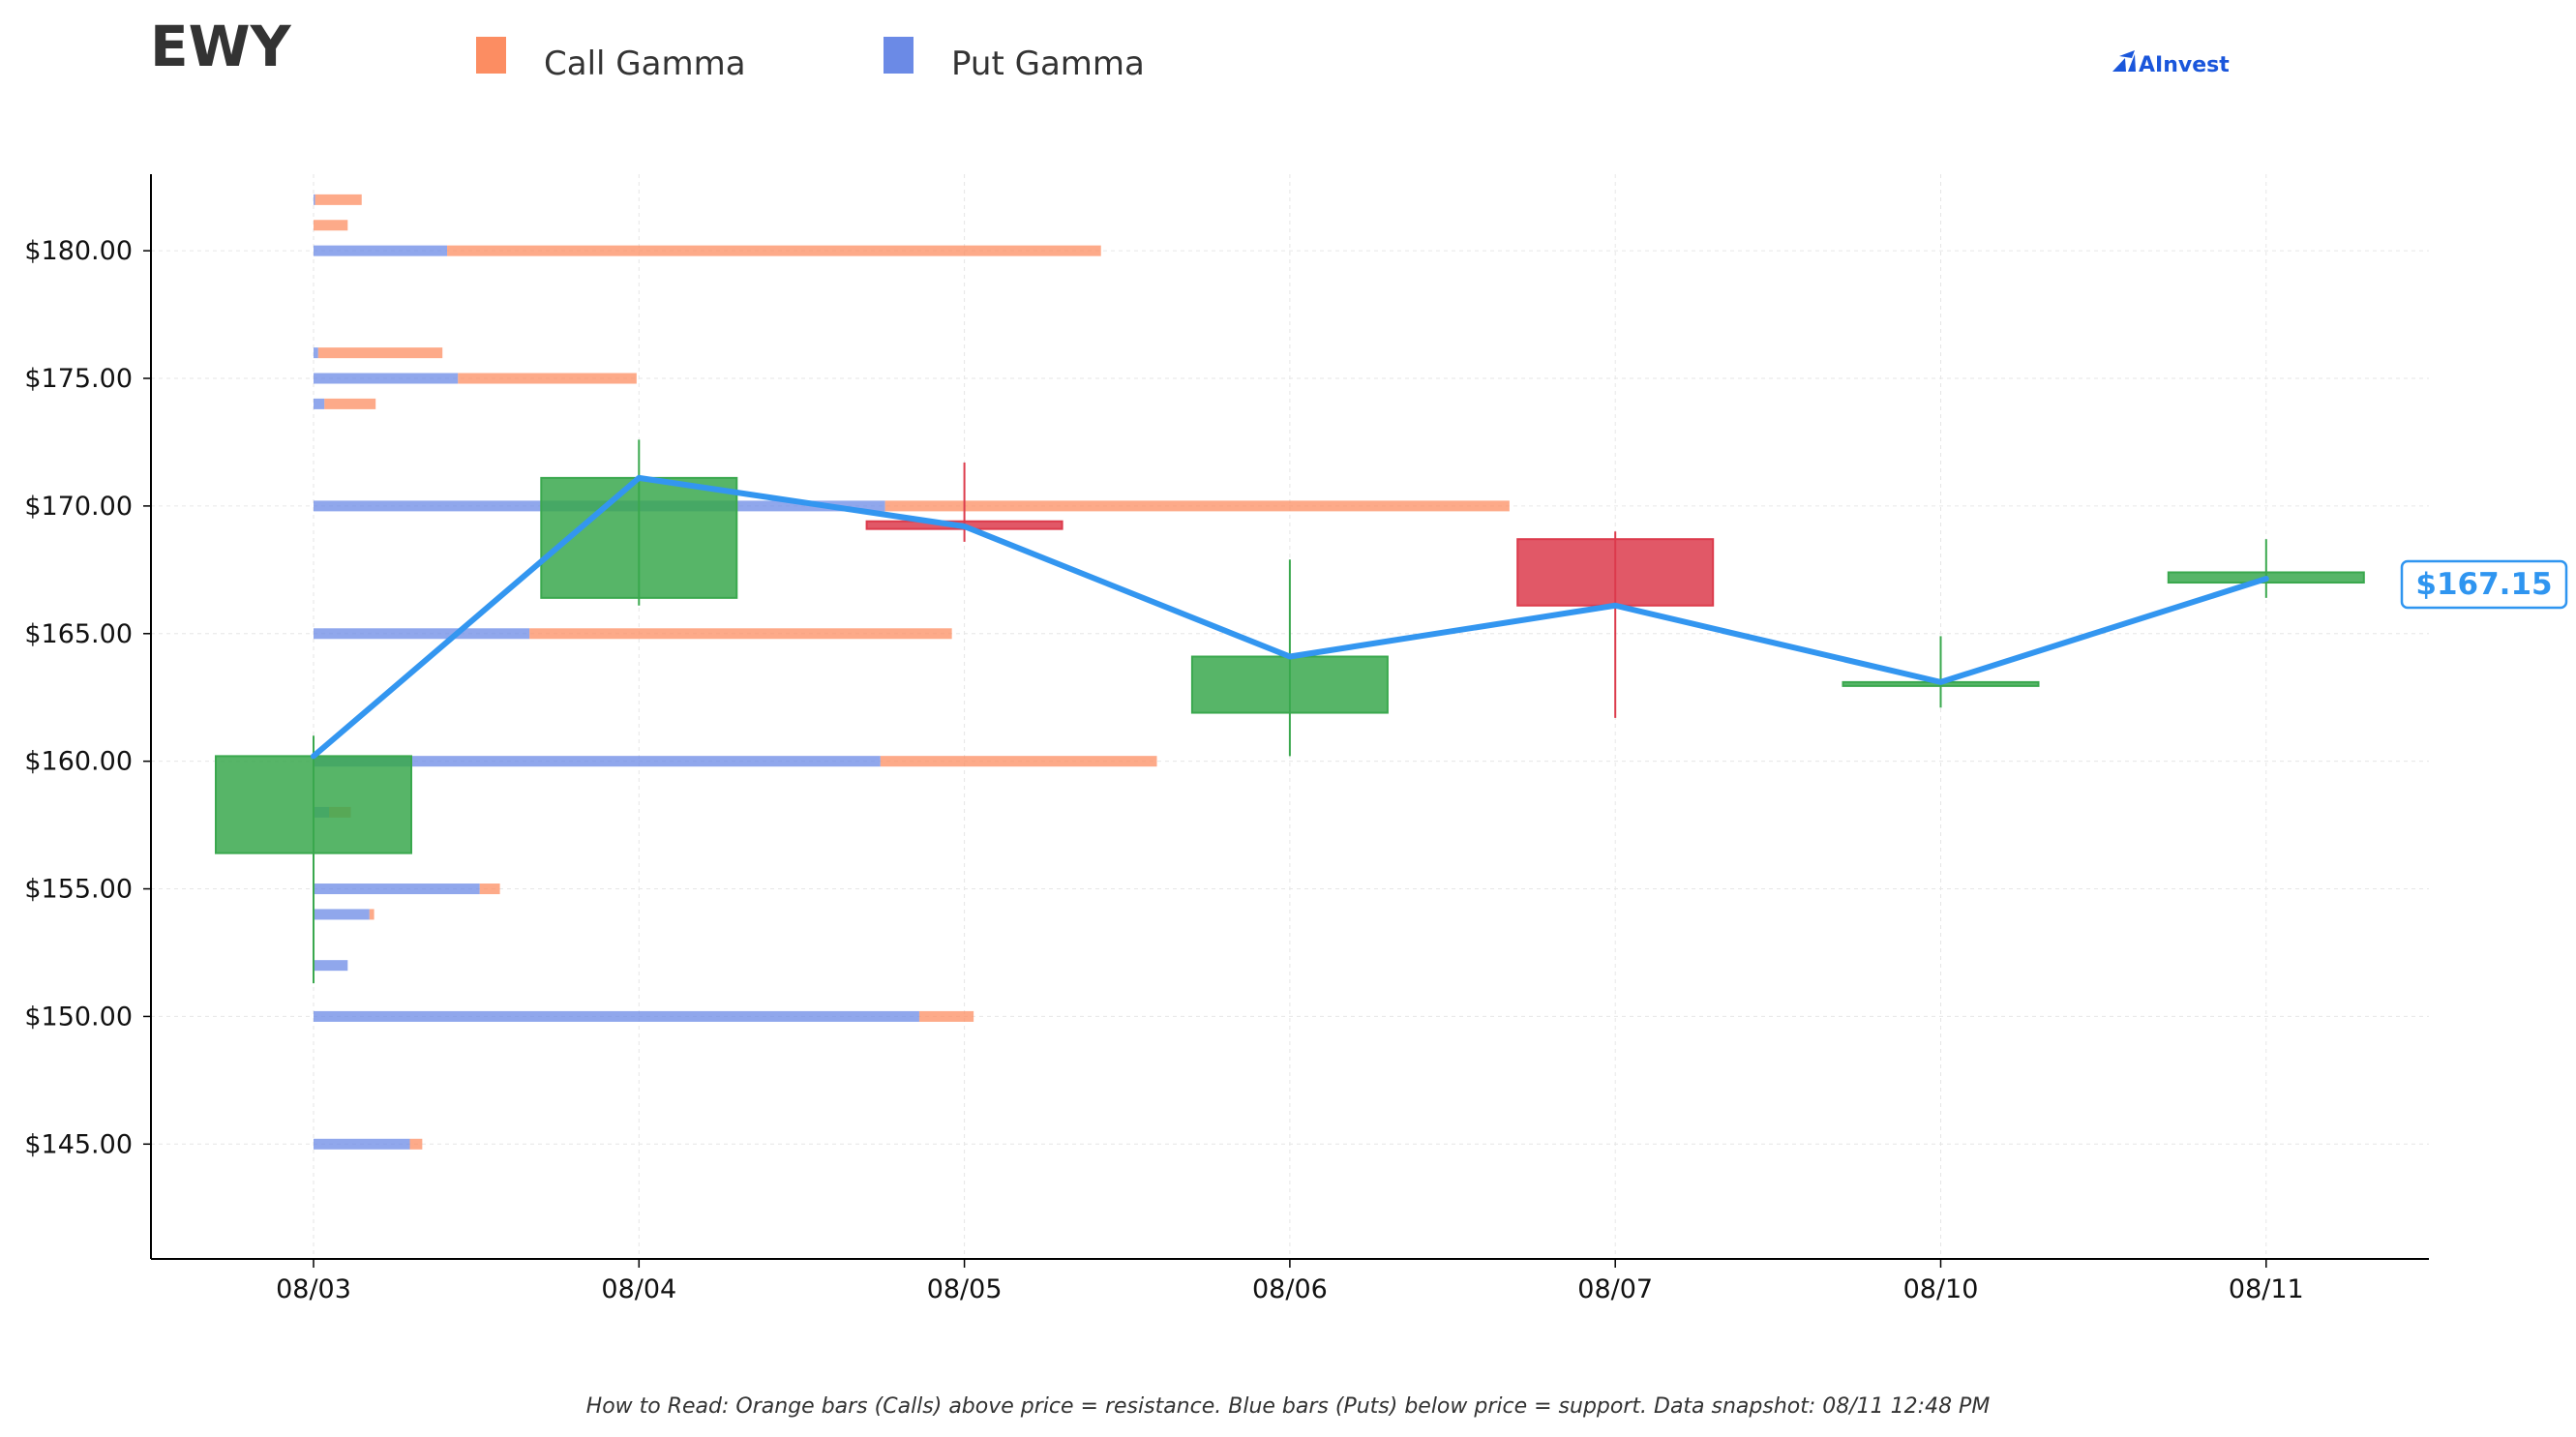  I want to click on x-tick-label: 08/04, so click(638, 1289).